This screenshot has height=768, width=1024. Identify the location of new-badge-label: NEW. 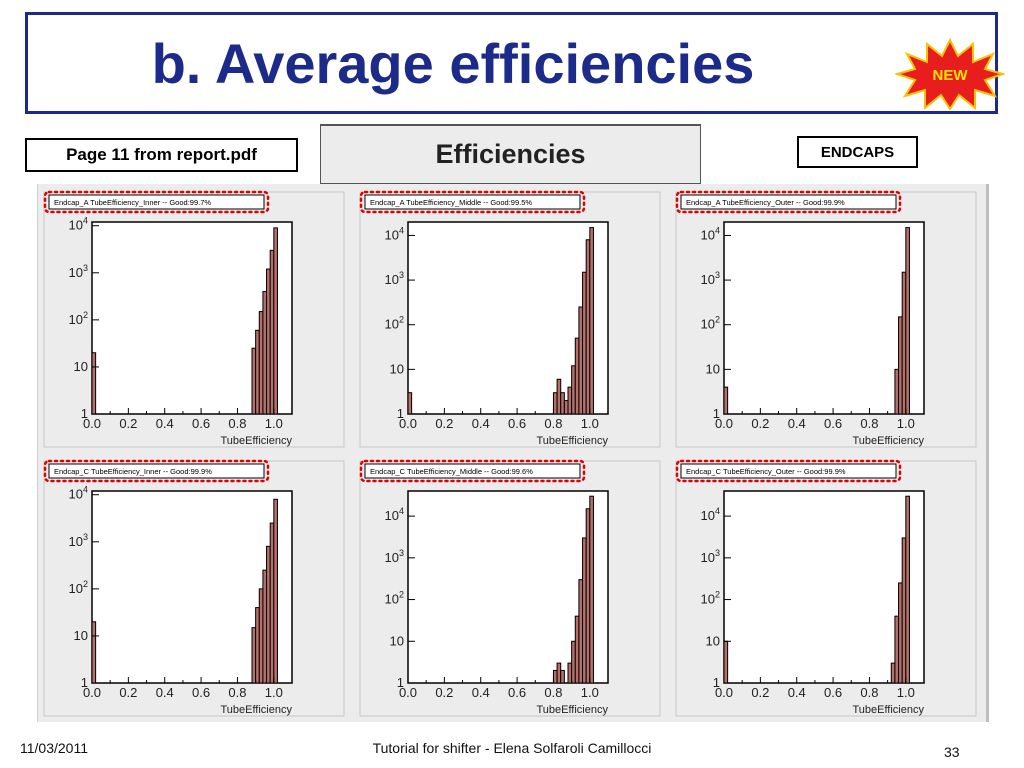
(951, 75).